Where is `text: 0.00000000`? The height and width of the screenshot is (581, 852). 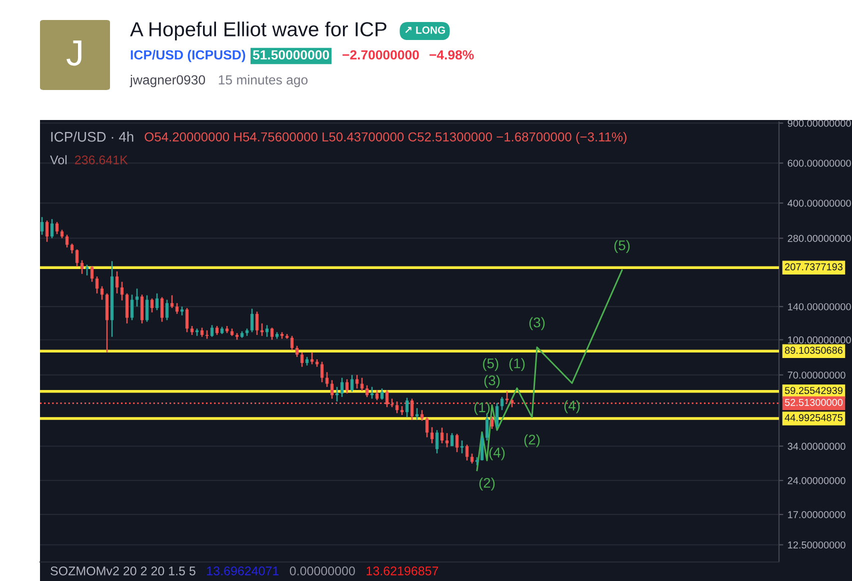 text: 0.00000000 is located at coordinates (322, 571).